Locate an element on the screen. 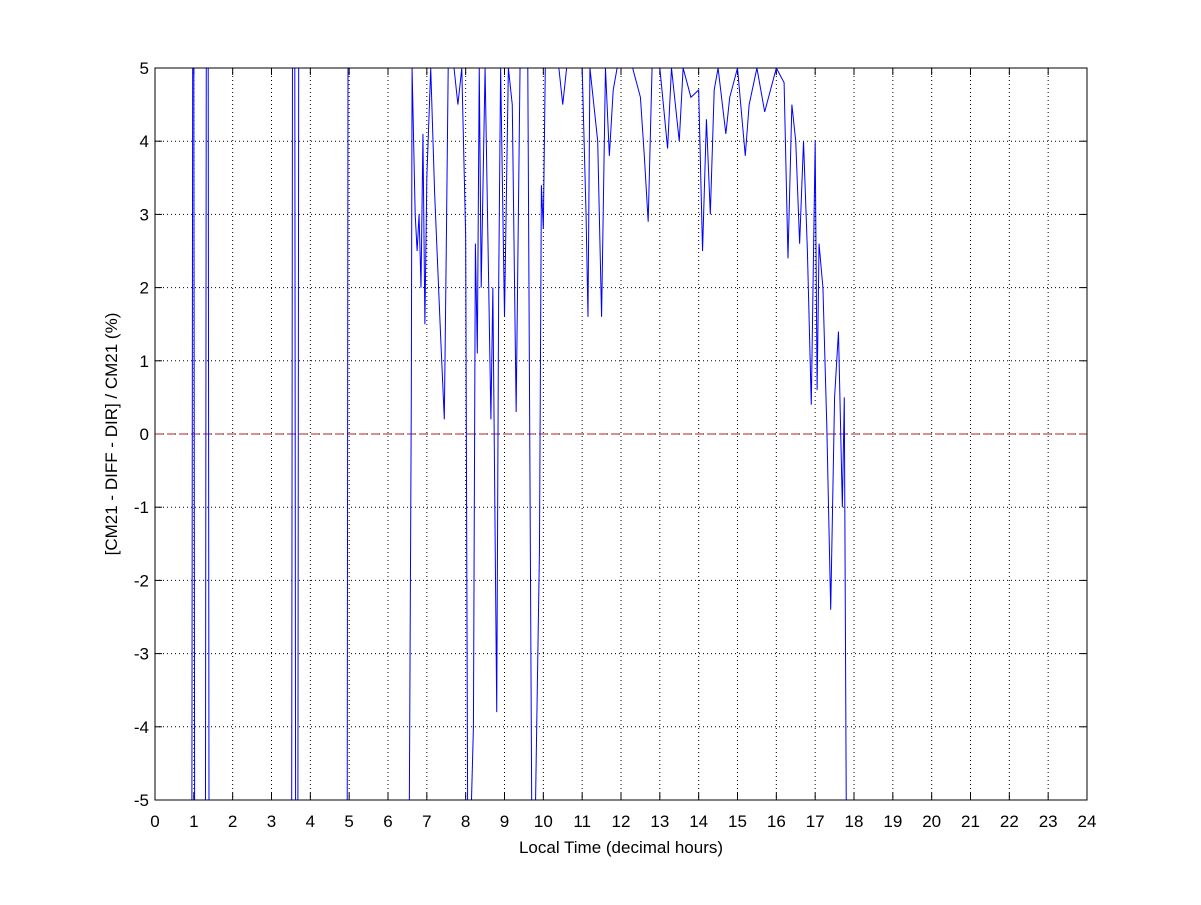  y-tick-label: 4 is located at coordinates (144, 141).